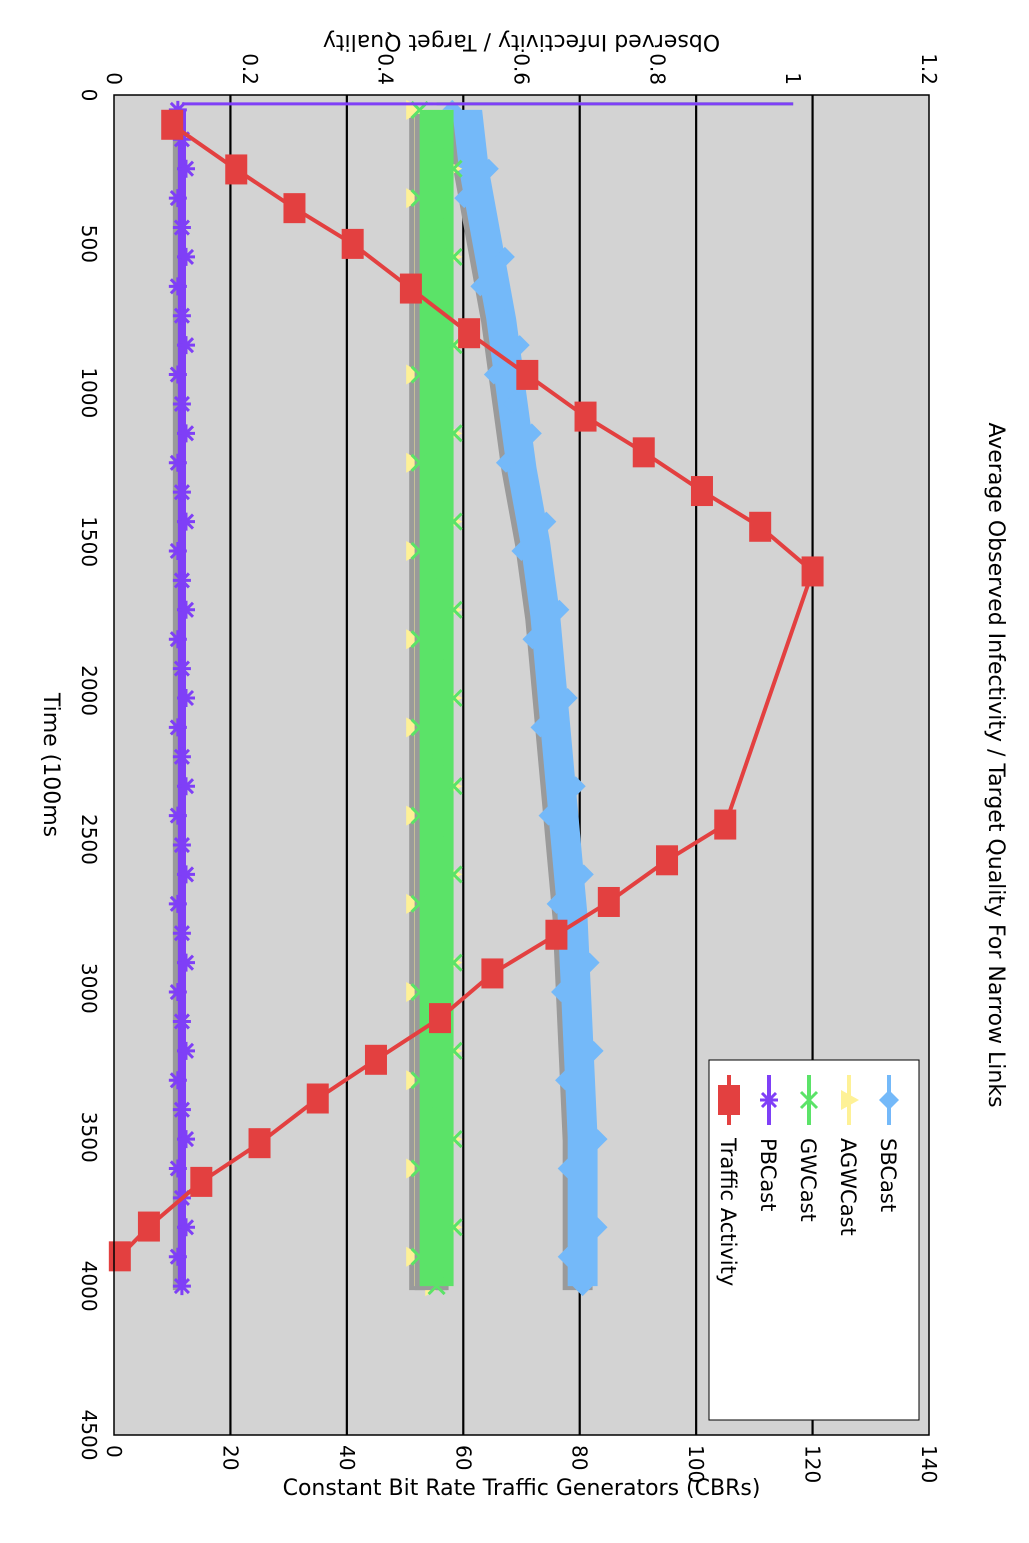 The height and width of the screenshot is (1543, 1029). I want to click on y-tick-label: 0.6, so click(522, 69).